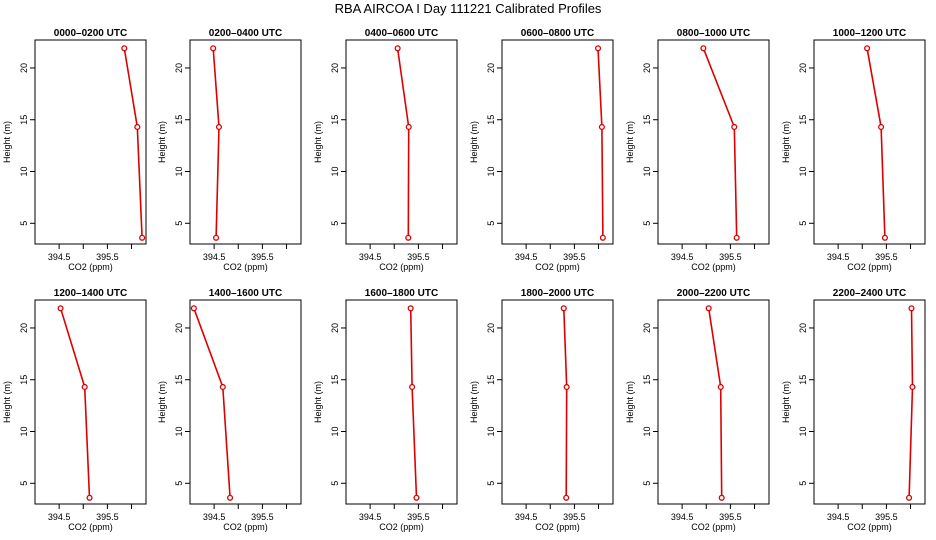  I want to click on panel-title: 1600–1800 UTC, so click(401, 293).